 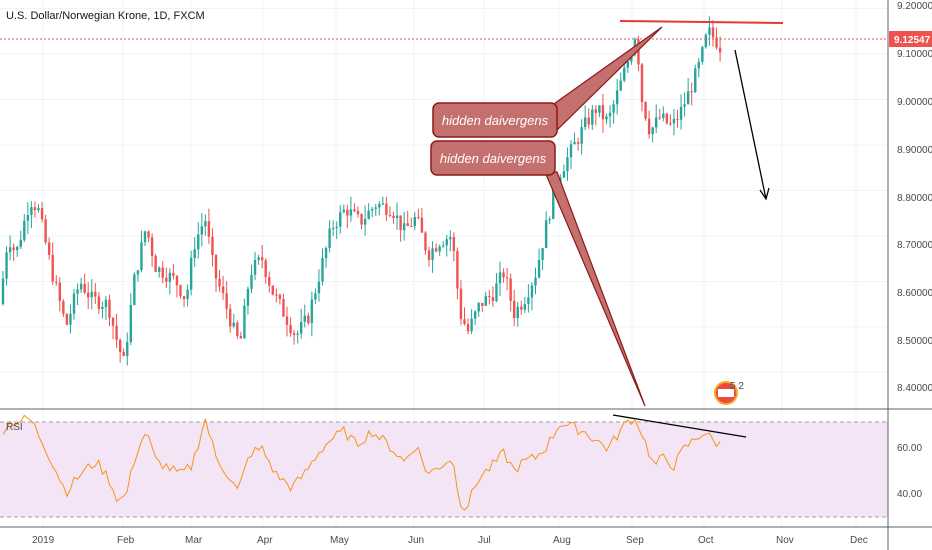 I want to click on resistance-line, so click(x=701, y=22).